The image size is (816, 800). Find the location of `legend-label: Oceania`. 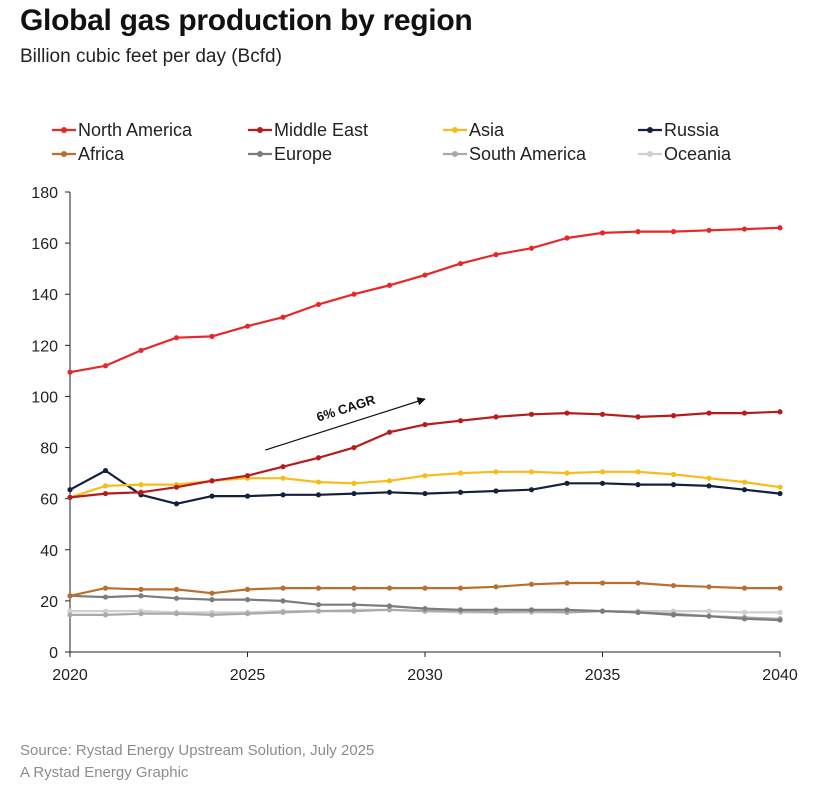

legend-label: Oceania is located at coordinates (698, 154).